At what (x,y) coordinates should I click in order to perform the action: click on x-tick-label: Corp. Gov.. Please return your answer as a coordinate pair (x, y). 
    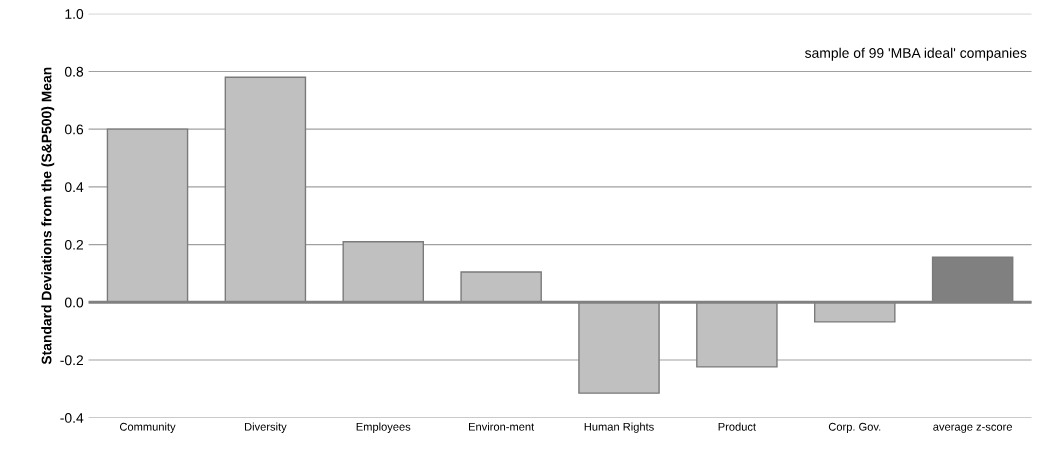
    Looking at the image, I should click on (854, 427).